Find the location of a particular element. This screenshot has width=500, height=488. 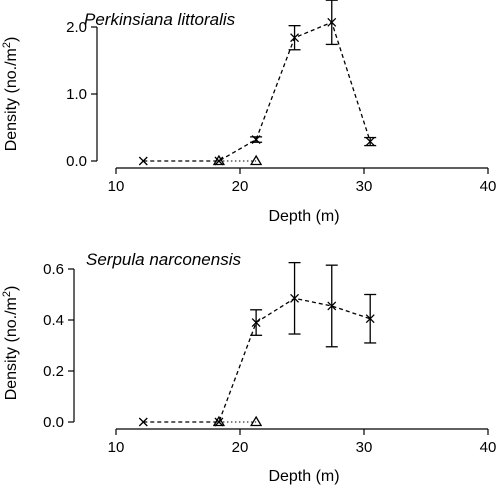

panel-title: Serpula narconensis is located at coordinates (163, 259).